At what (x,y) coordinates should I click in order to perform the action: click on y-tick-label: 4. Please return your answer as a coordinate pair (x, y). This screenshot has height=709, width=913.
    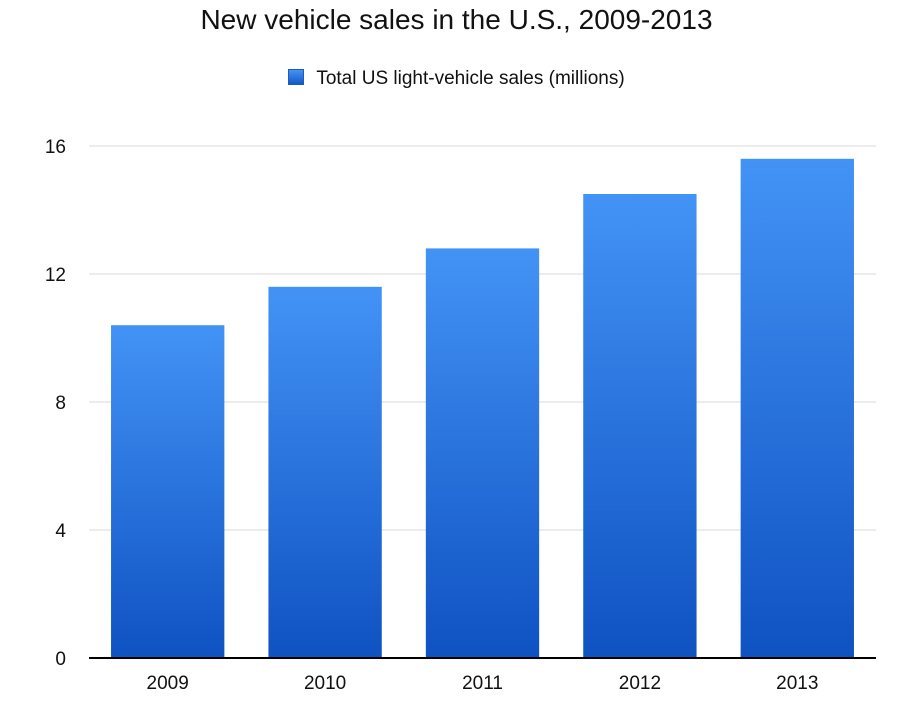
    Looking at the image, I should click on (60, 531).